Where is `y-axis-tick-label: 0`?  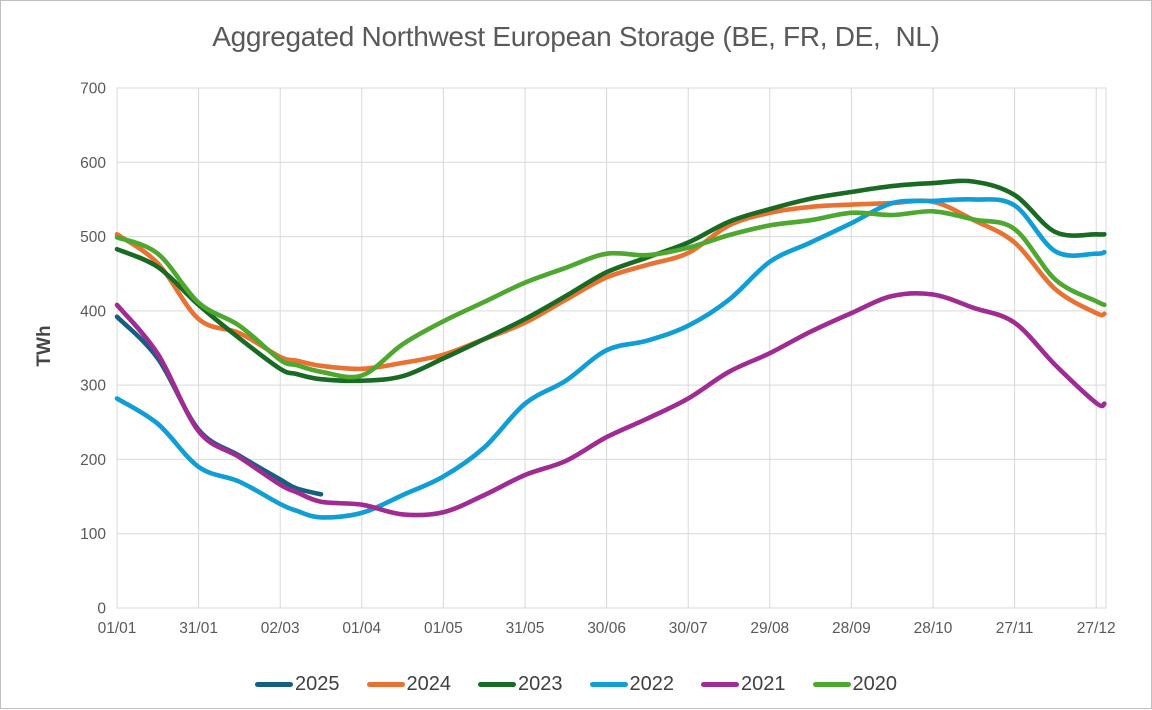 y-axis-tick-label: 0 is located at coordinates (101, 609).